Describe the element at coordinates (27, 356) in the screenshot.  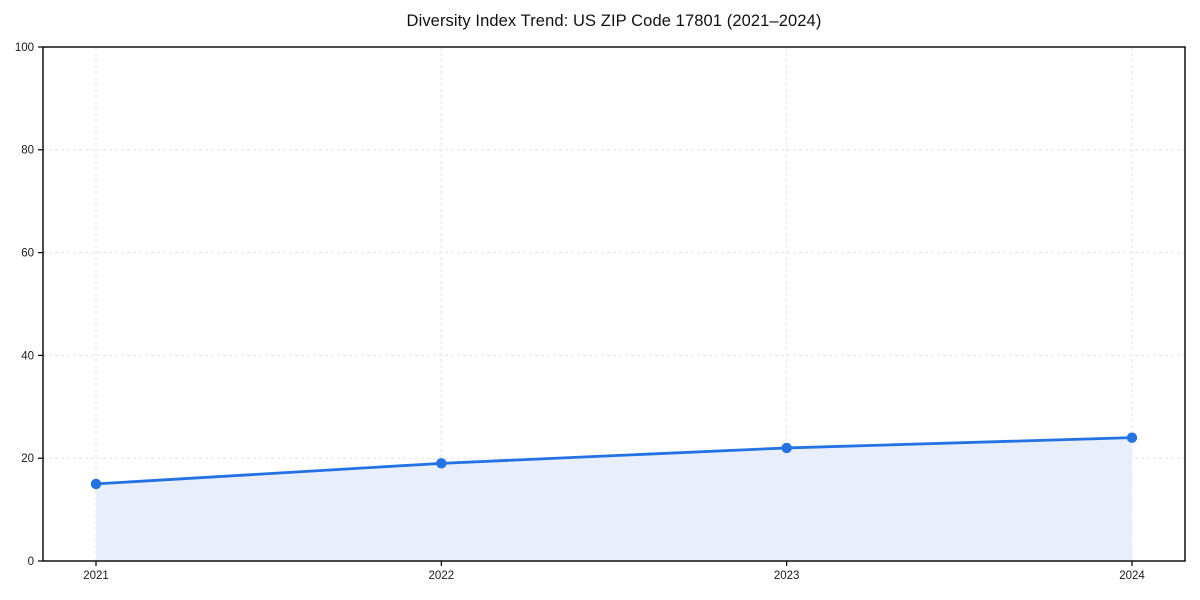
I see `y-tick-label: 40` at that location.